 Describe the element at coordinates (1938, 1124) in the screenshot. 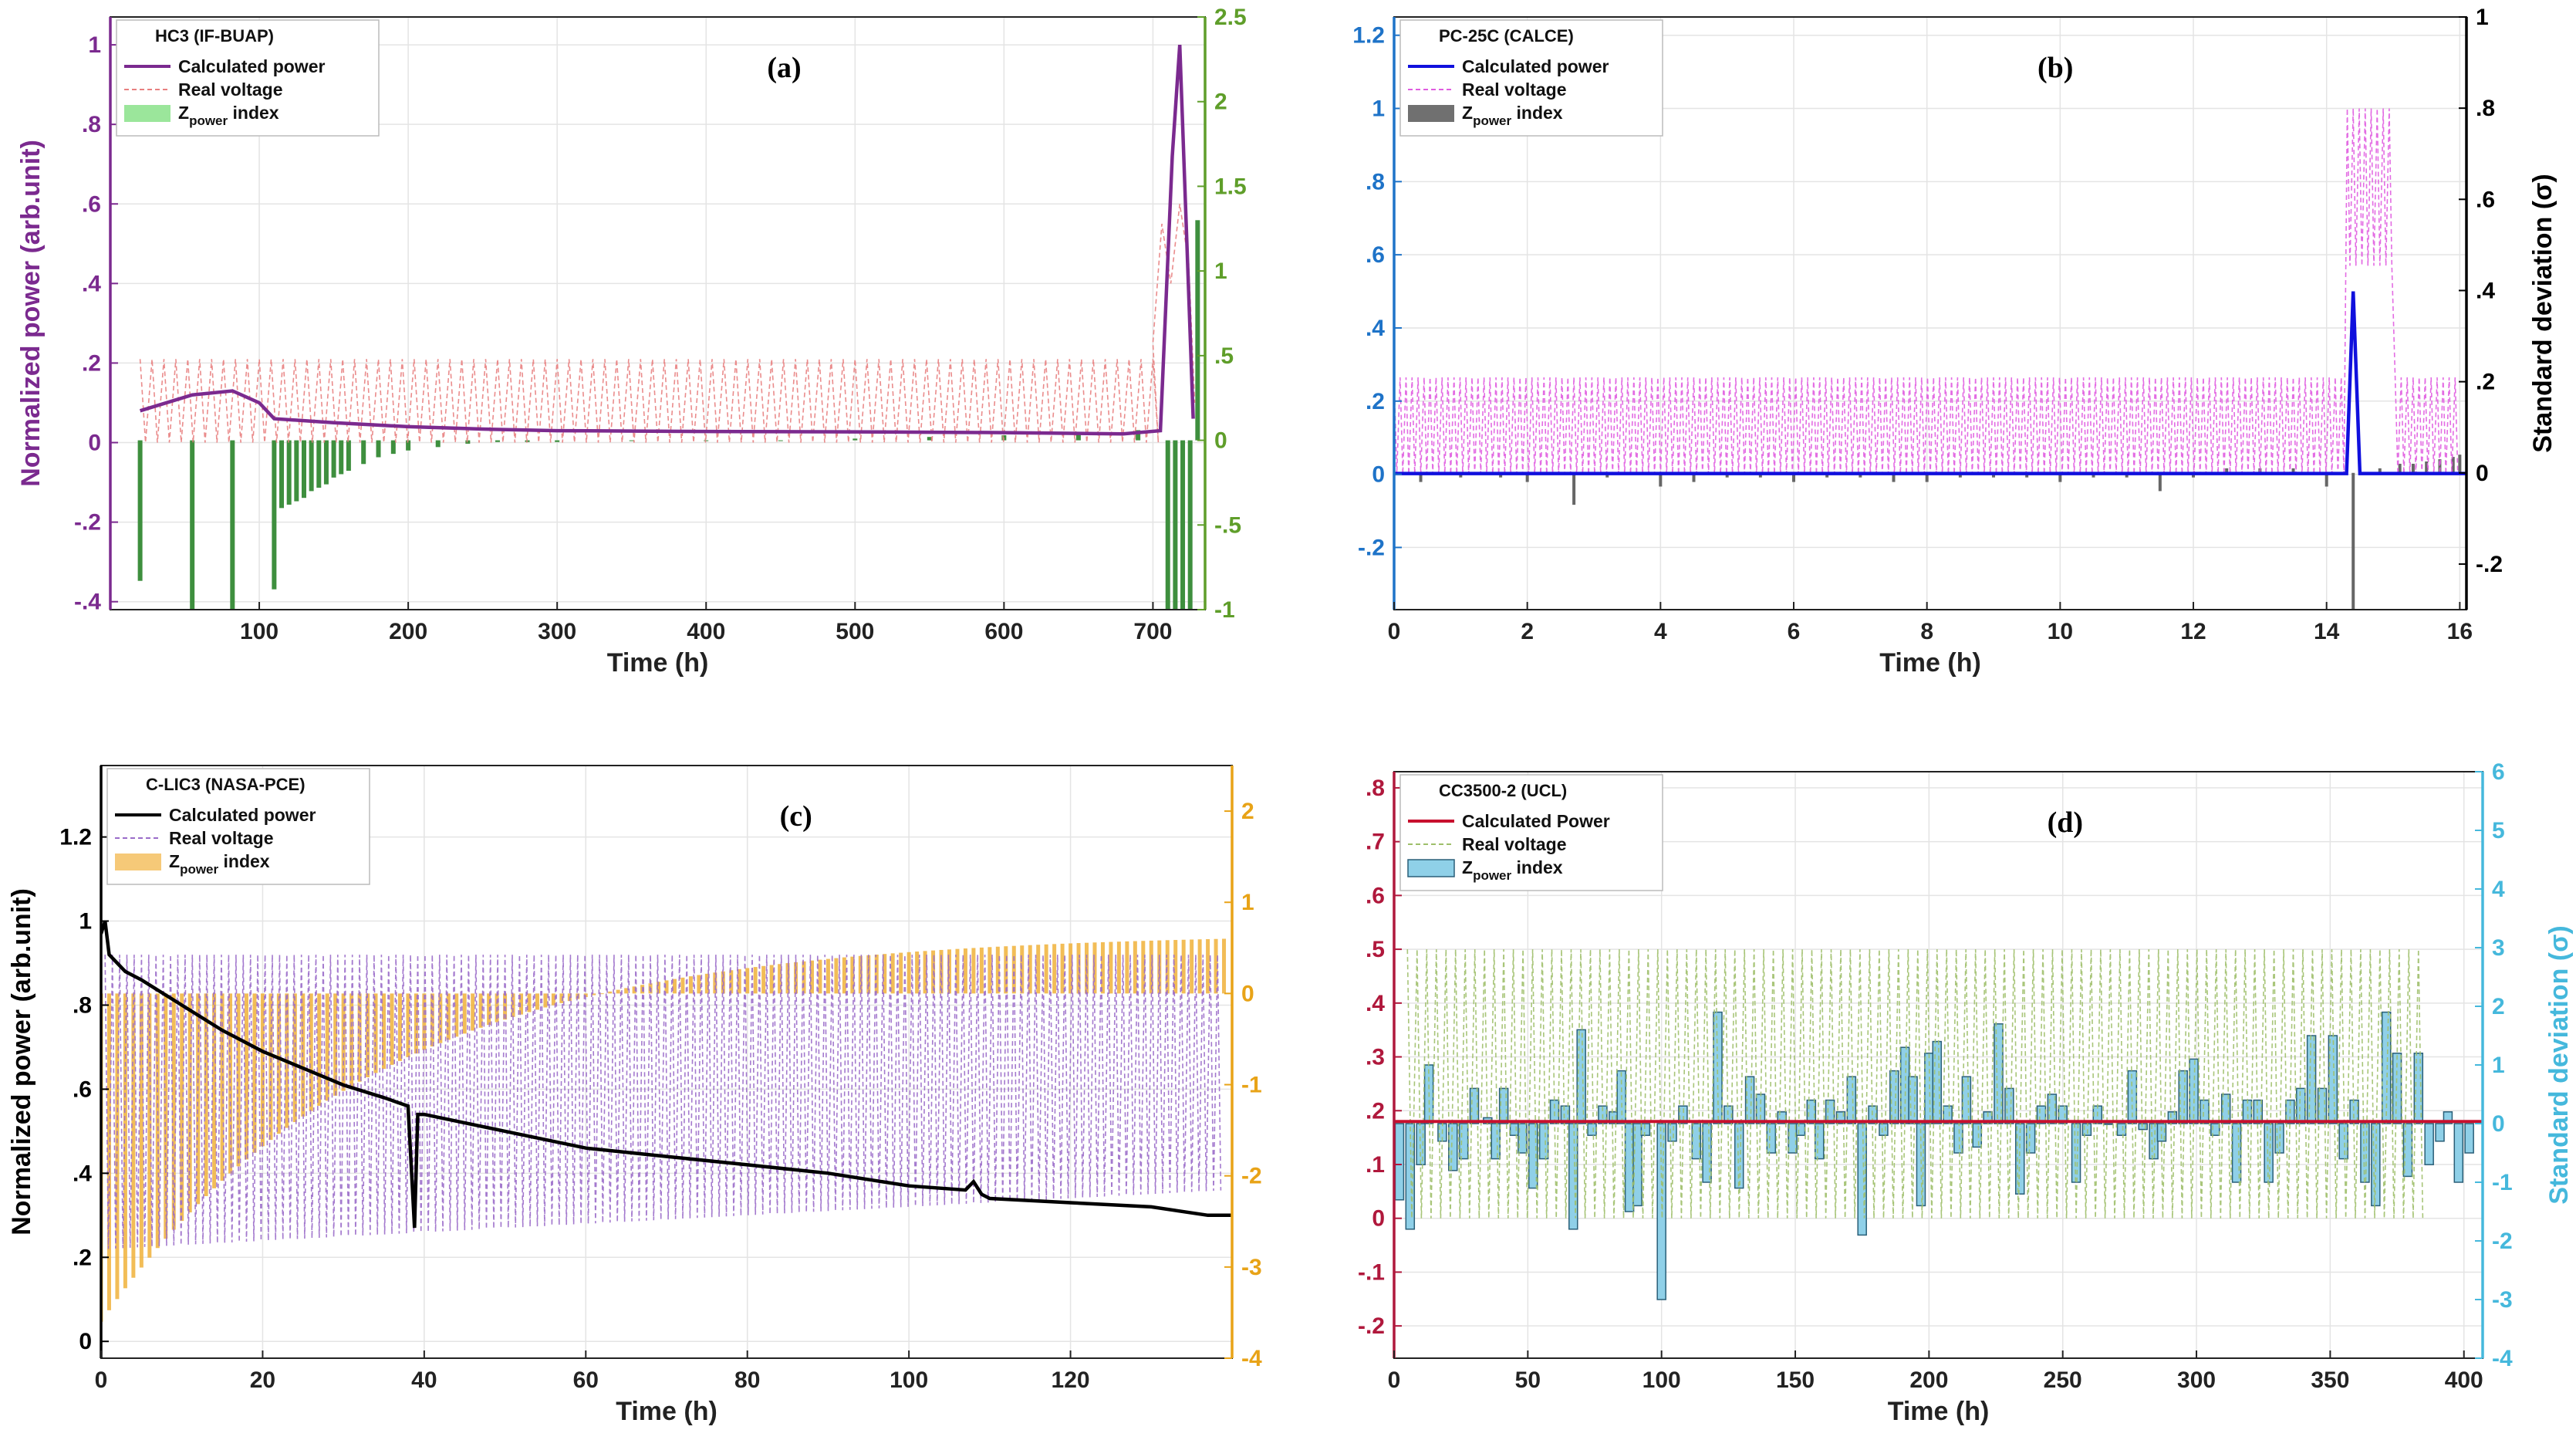

I see `plot-area` at that location.